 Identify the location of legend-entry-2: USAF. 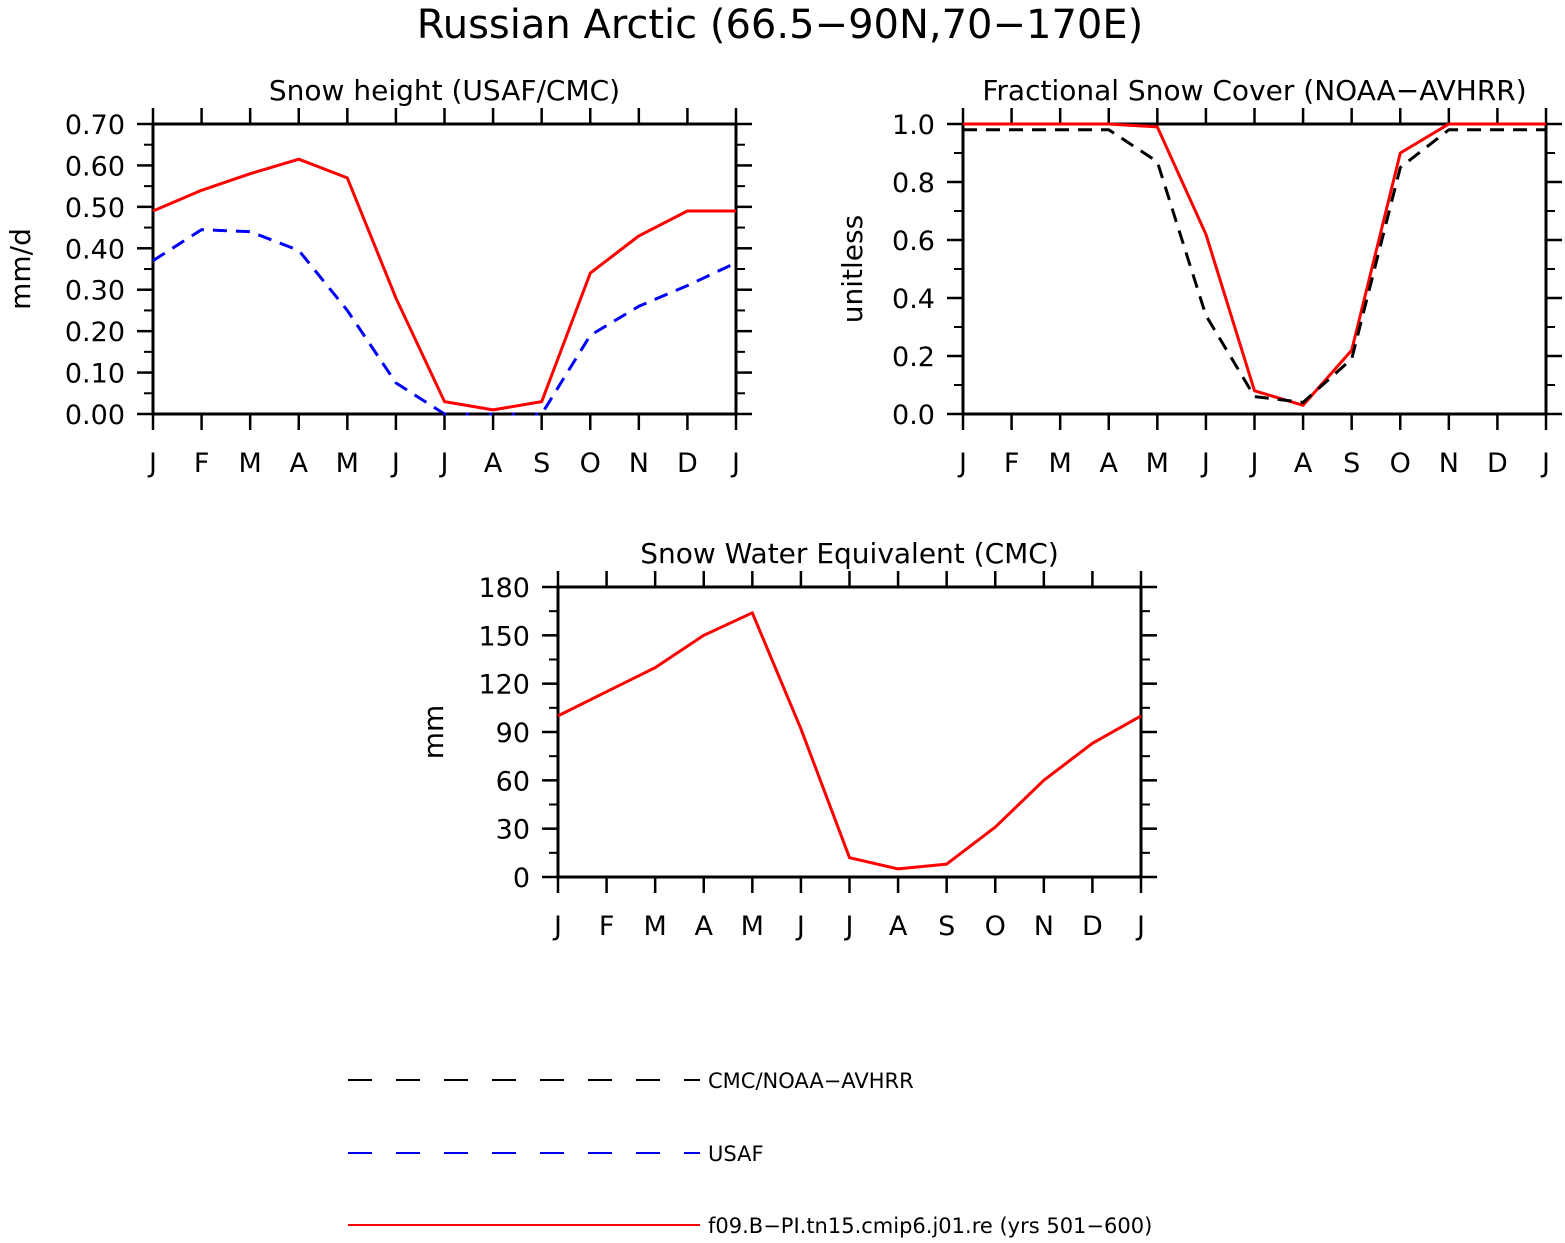
(556, 1154).